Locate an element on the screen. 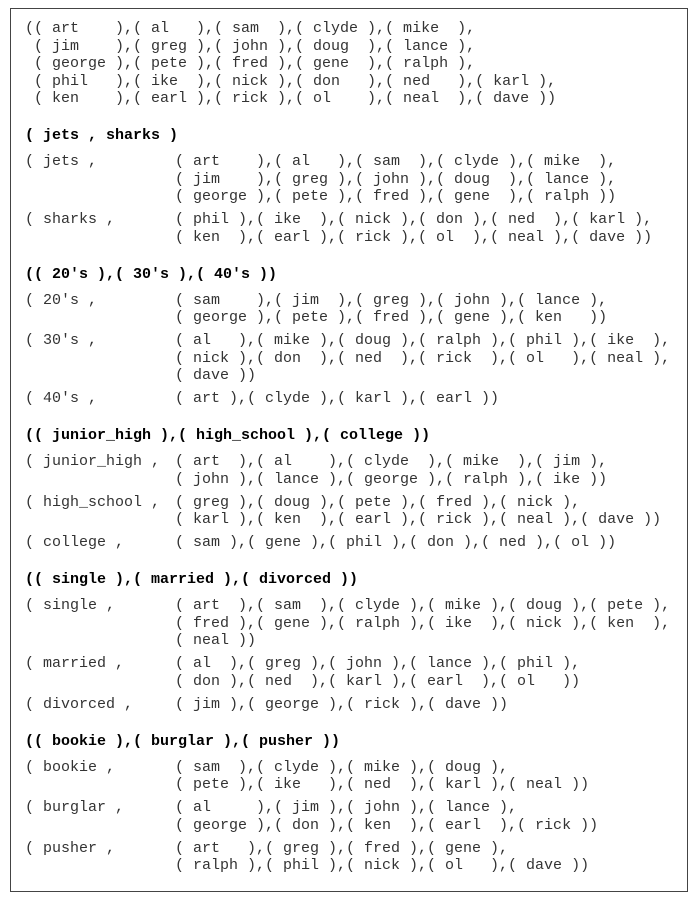 The width and height of the screenshot is (696, 900). group-label: ( divorced , is located at coordinates (79, 704).